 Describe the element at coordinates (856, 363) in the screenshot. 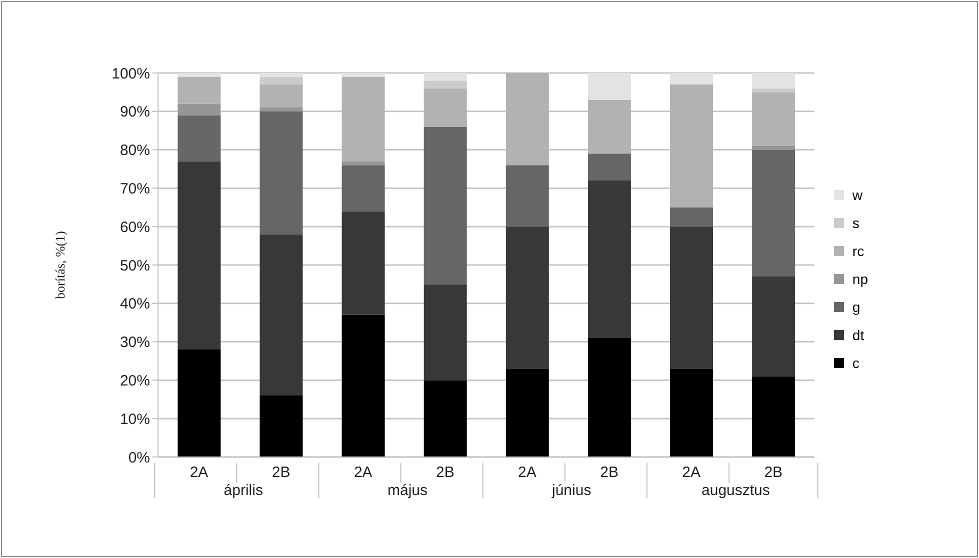

I see `legend-label: c` at that location.